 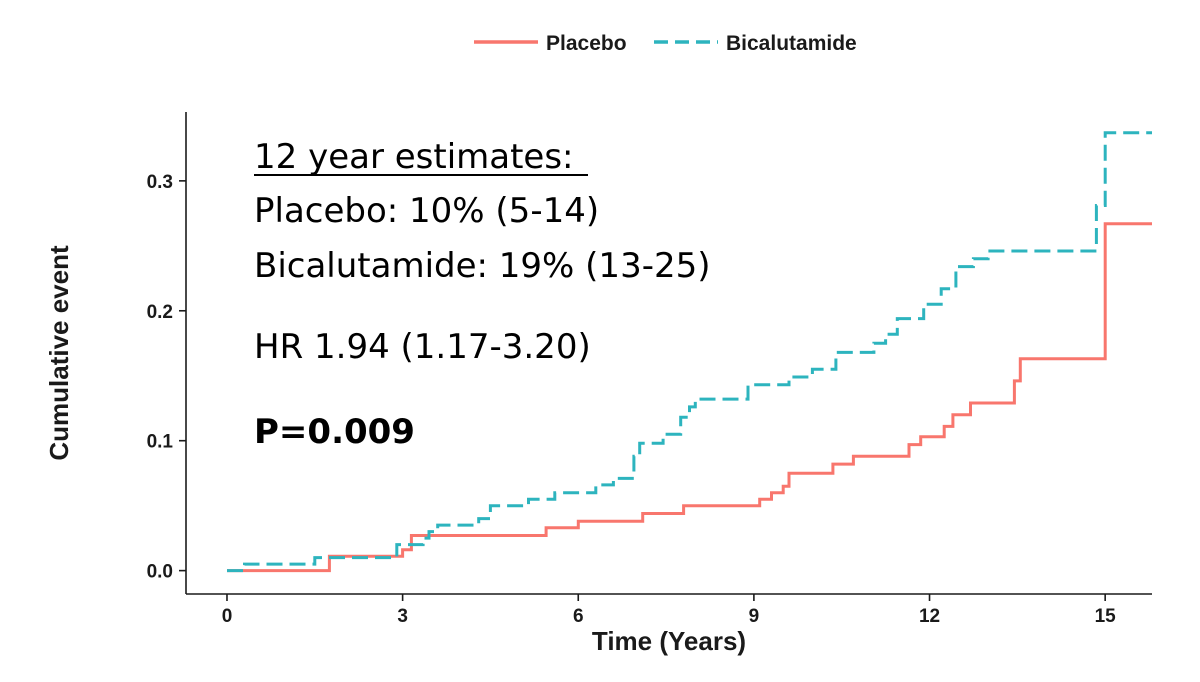 What do you see at coordinates (160, 312) in the screenshot?
I see `y-tick-label-2: 0.2` at bounding box center [160, 312].